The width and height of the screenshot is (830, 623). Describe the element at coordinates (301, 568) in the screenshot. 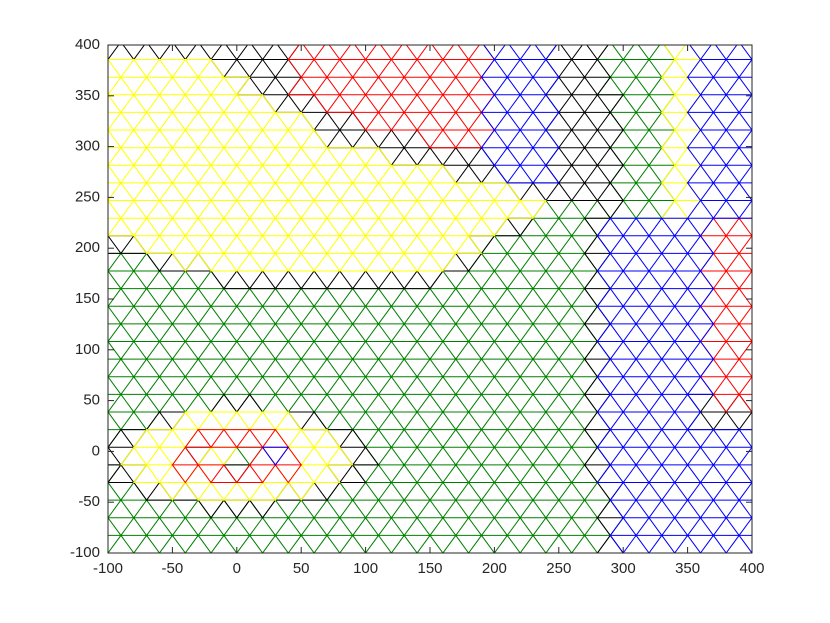

I see `x-tick-label: 50` at that location.